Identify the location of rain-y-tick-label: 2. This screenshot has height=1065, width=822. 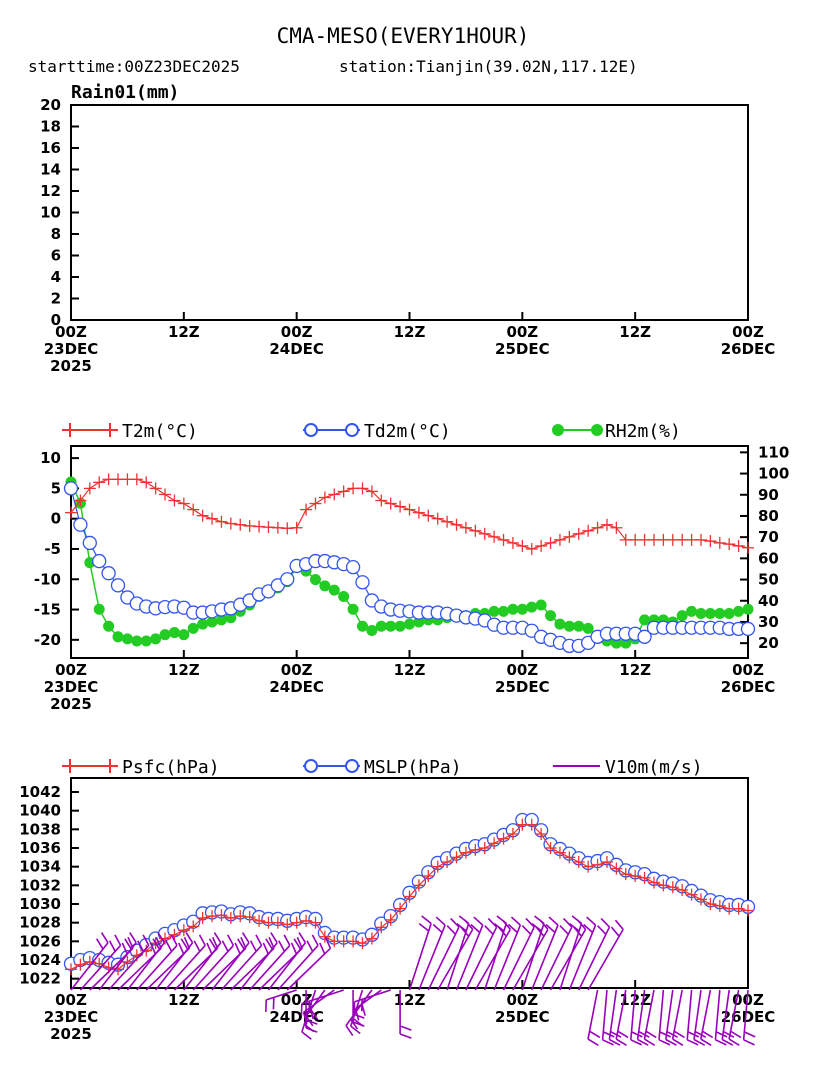
(56, 299).